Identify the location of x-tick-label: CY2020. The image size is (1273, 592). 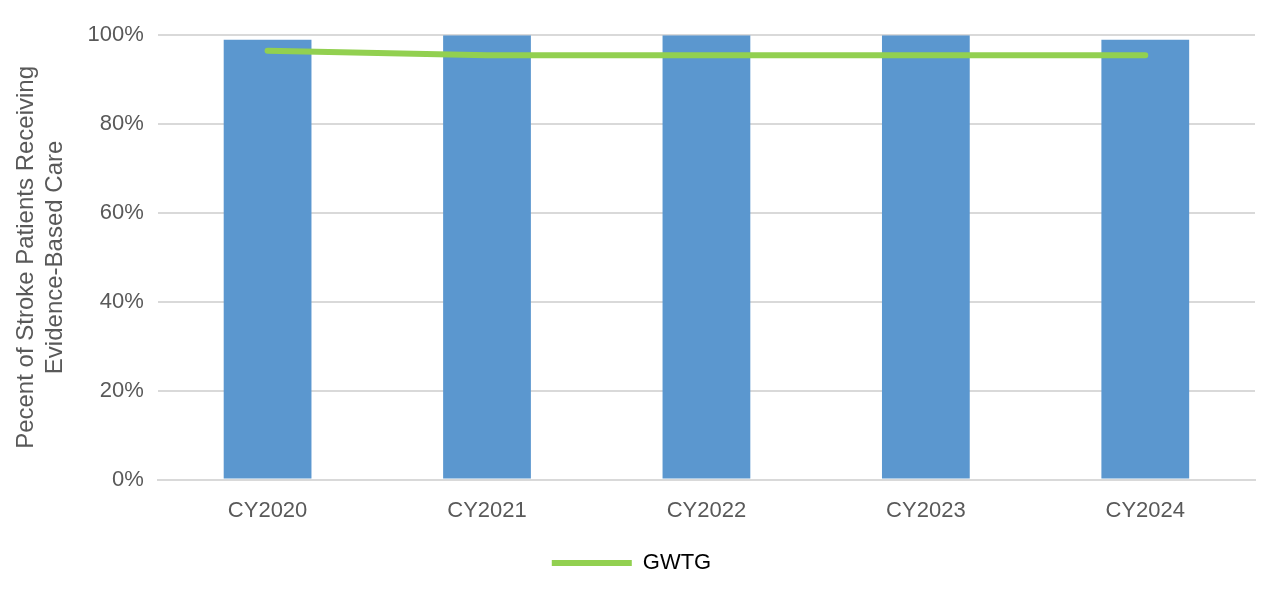
(267, 509).